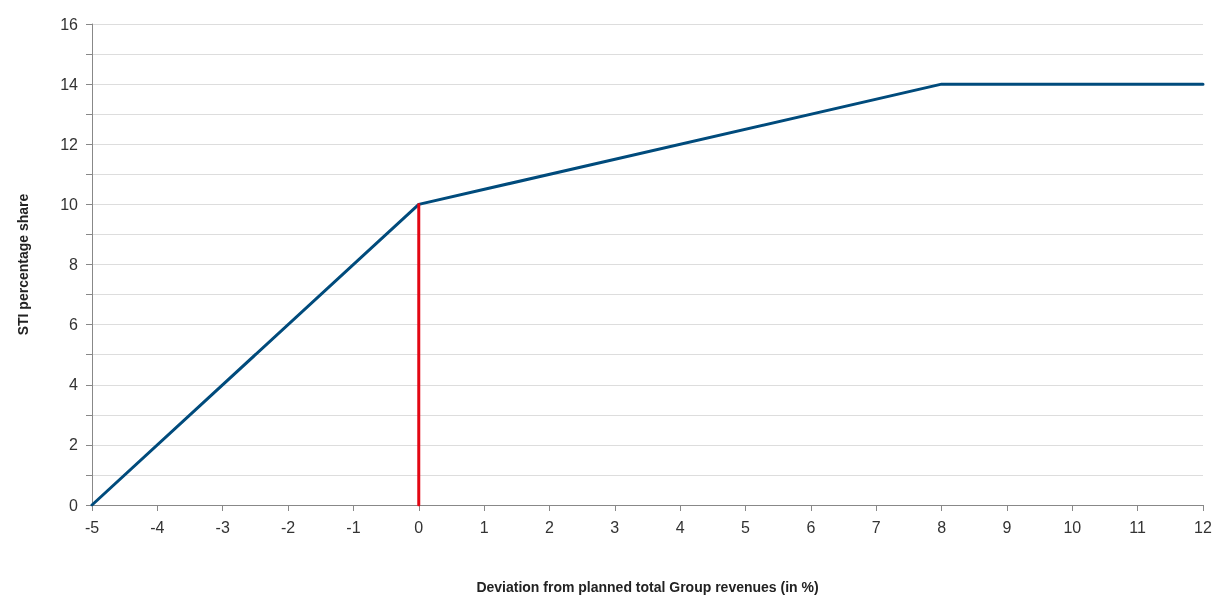 The width and height of the screenshot is (1215, 599). I want to click on x-tick-label: -3, so click(222, 527).